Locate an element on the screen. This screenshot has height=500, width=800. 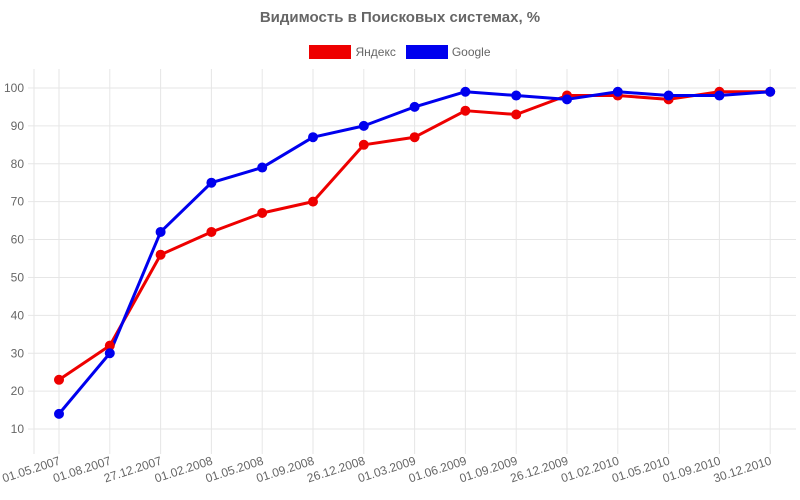
x-tick-label: 01.06.2009 is located at coordinates (438, 469).